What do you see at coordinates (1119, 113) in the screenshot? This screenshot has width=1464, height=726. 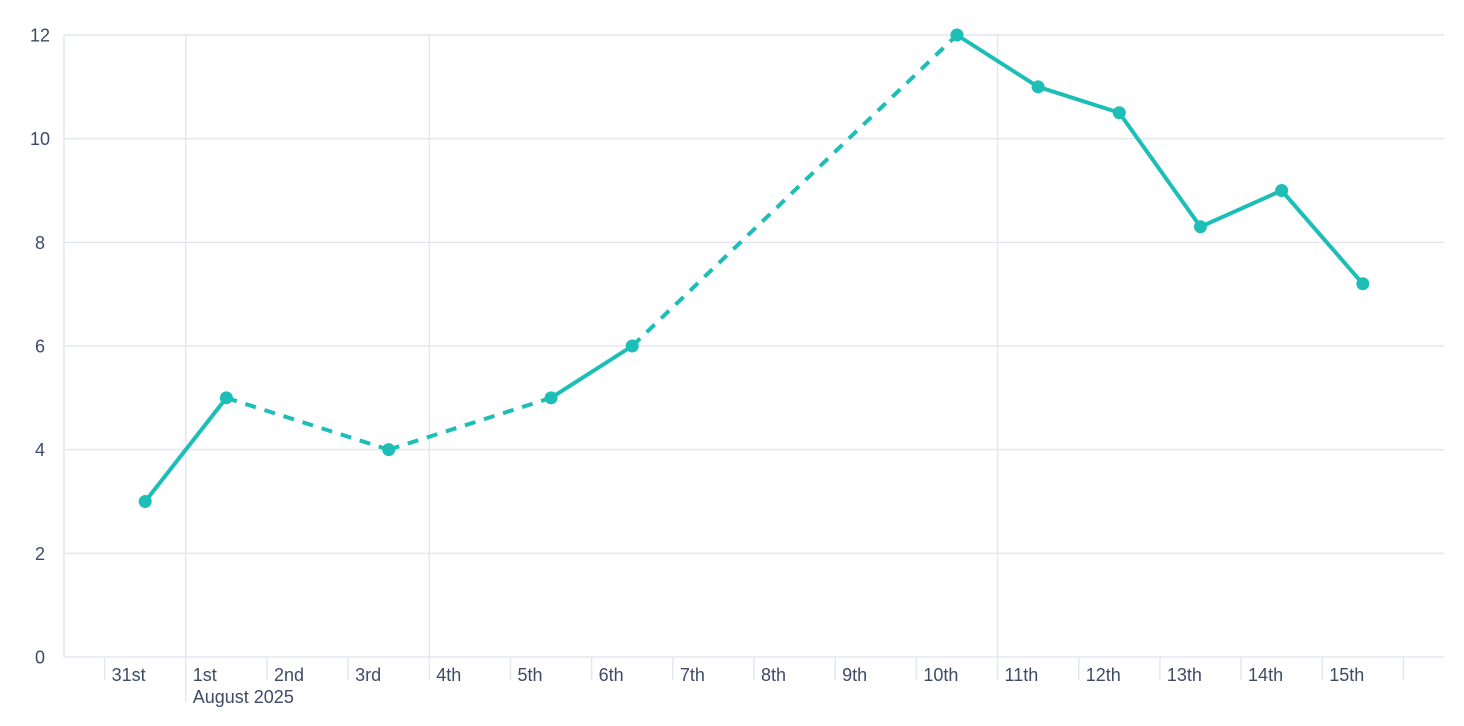 I see `data-point-12th` at bounding box center [1119, 113].